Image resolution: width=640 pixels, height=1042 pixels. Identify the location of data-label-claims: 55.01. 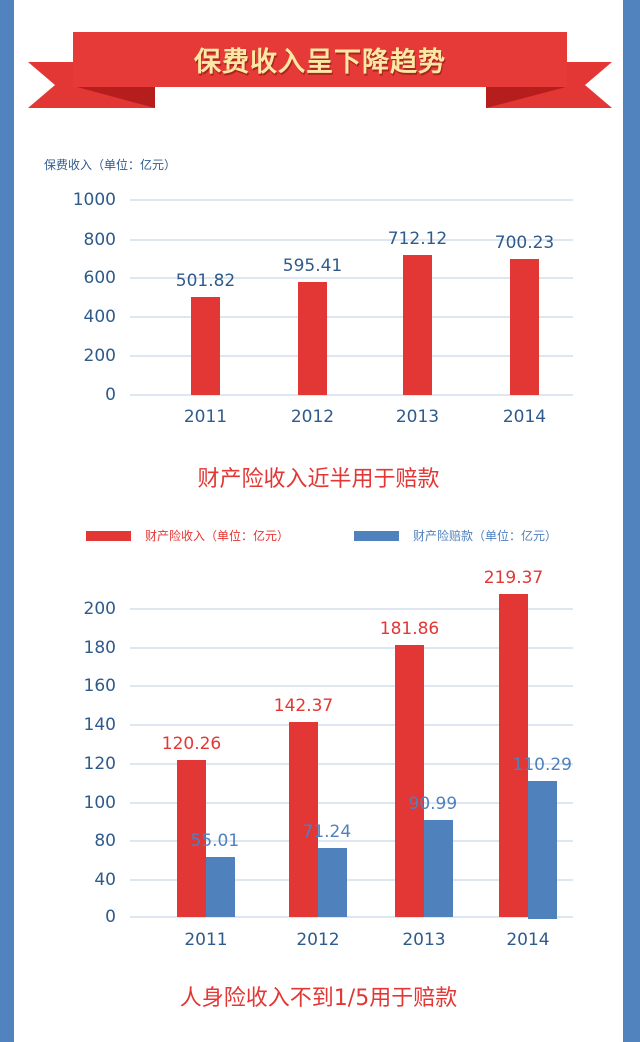
(215, 841).